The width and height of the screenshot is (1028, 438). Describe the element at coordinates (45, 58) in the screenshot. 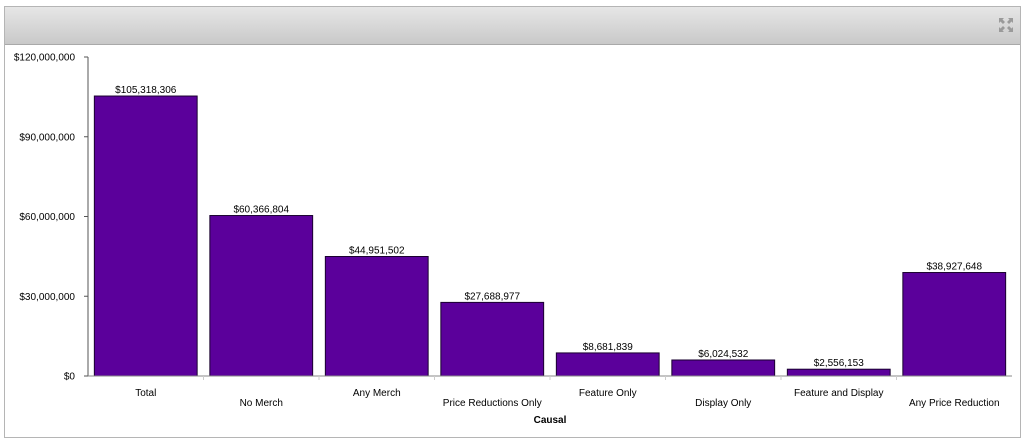

I see `y-tick-label: $120,000,000` at that location.